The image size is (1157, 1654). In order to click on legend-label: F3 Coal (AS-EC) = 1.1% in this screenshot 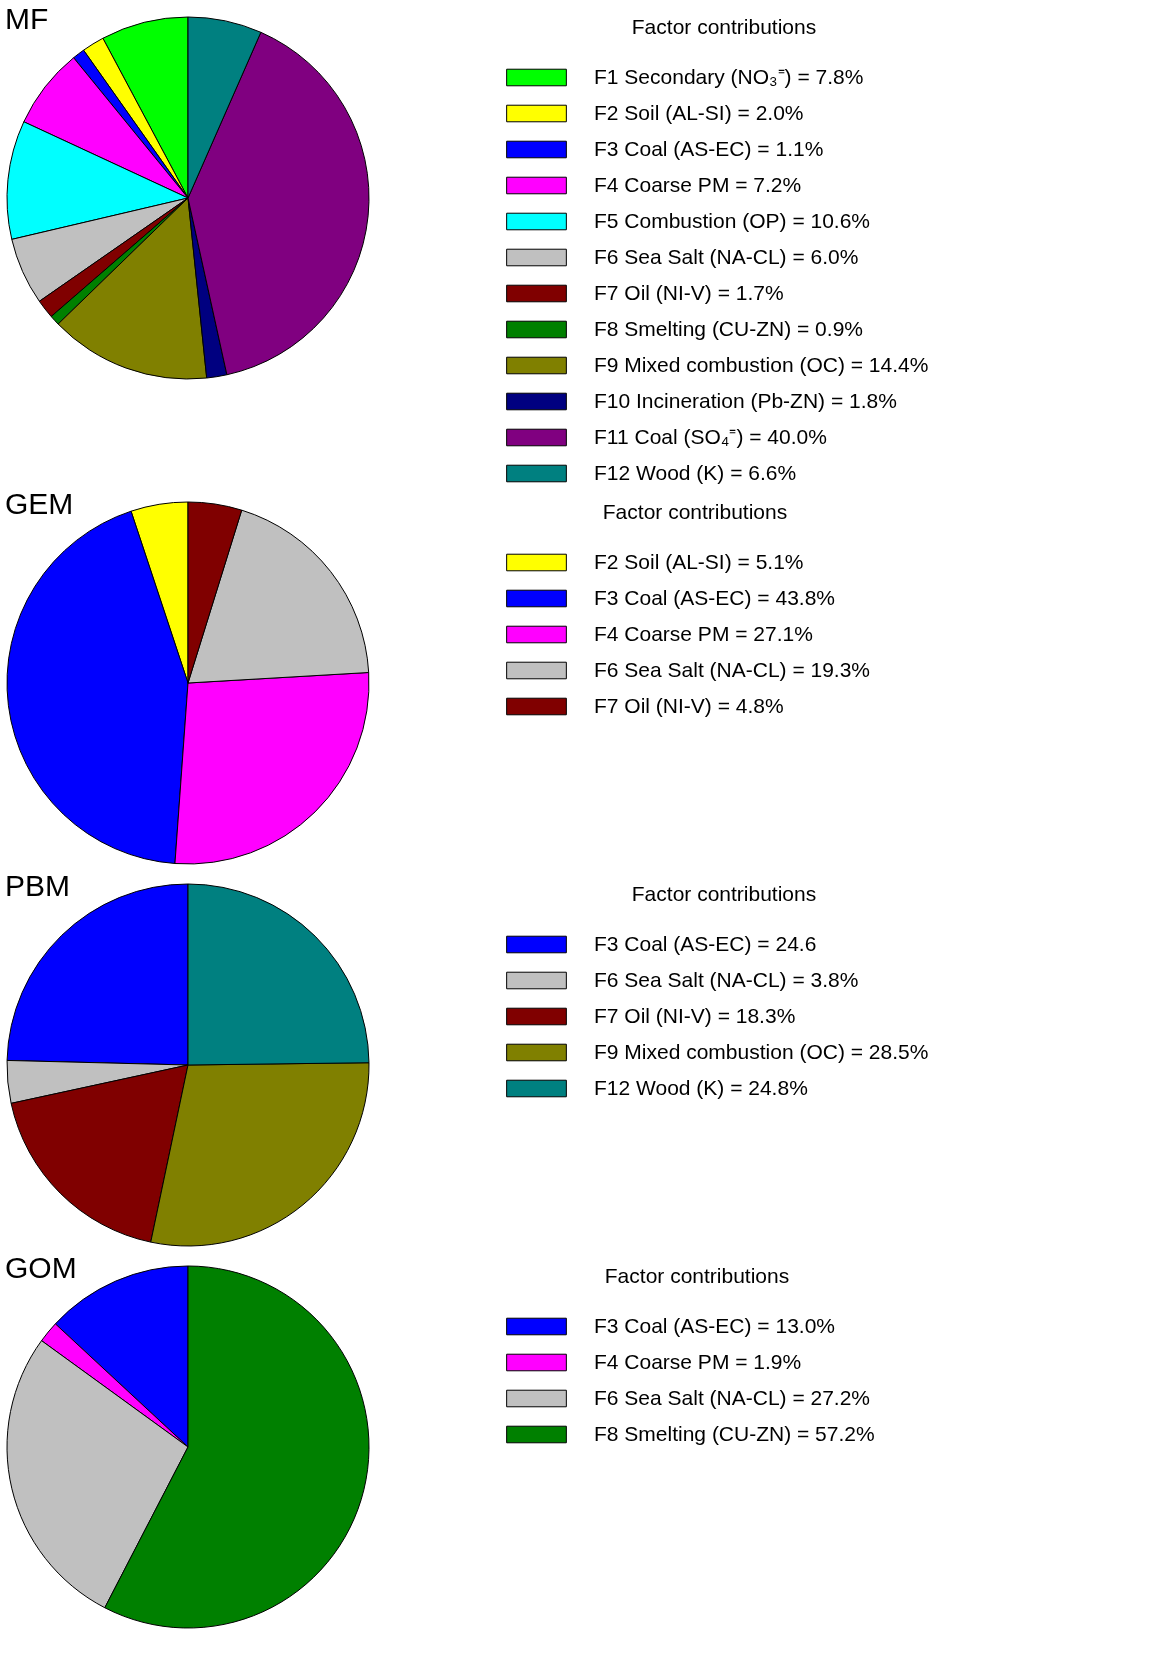, I will do `click(709, 148)`.